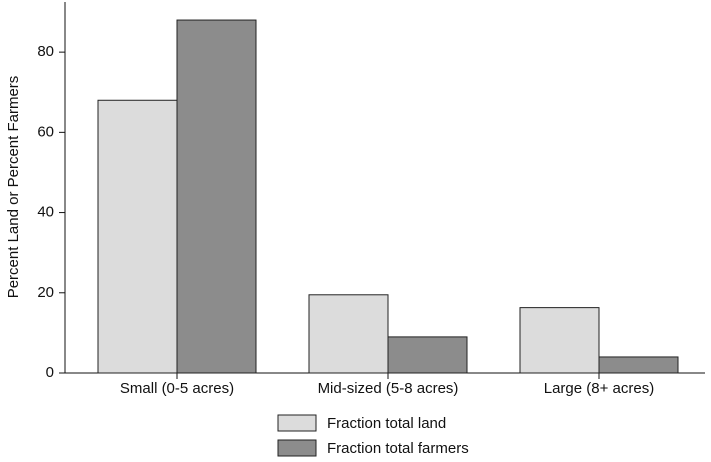 This screenshot has height=462, width=711. I want to click on legend-label: Fraction total farmers, so click(398, 448).